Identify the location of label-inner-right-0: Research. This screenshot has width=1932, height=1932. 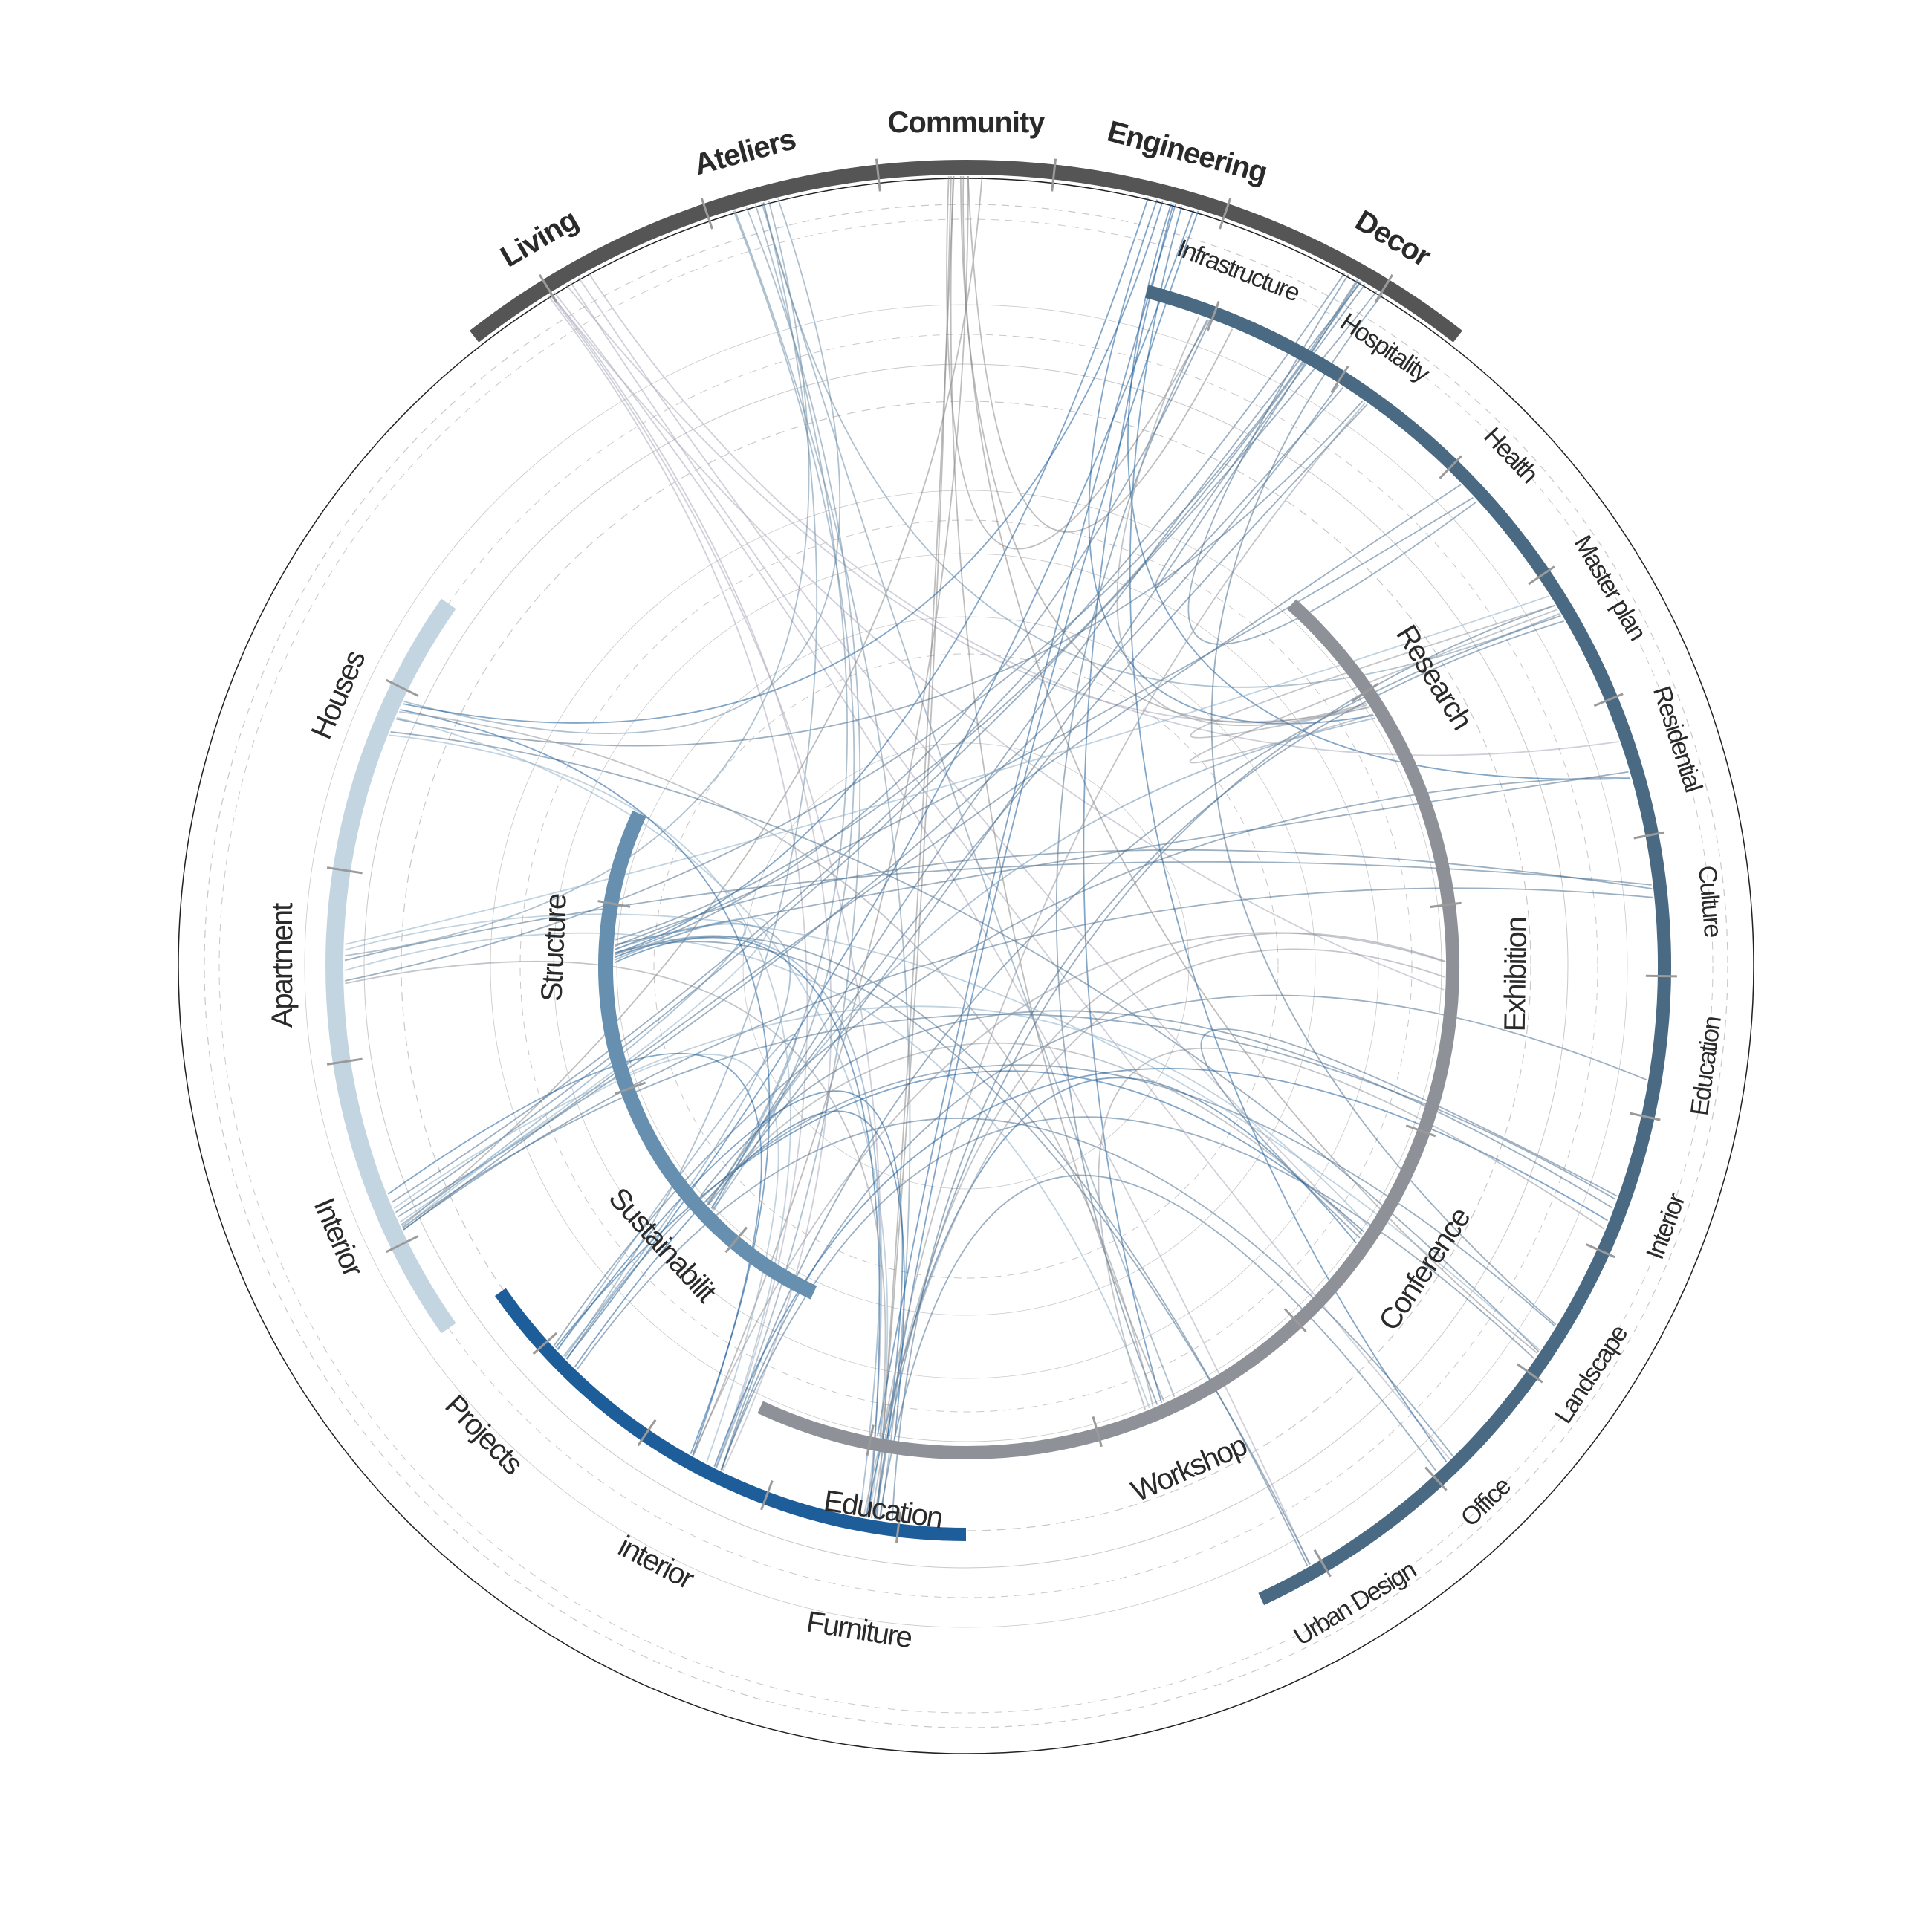
(1434, 677).